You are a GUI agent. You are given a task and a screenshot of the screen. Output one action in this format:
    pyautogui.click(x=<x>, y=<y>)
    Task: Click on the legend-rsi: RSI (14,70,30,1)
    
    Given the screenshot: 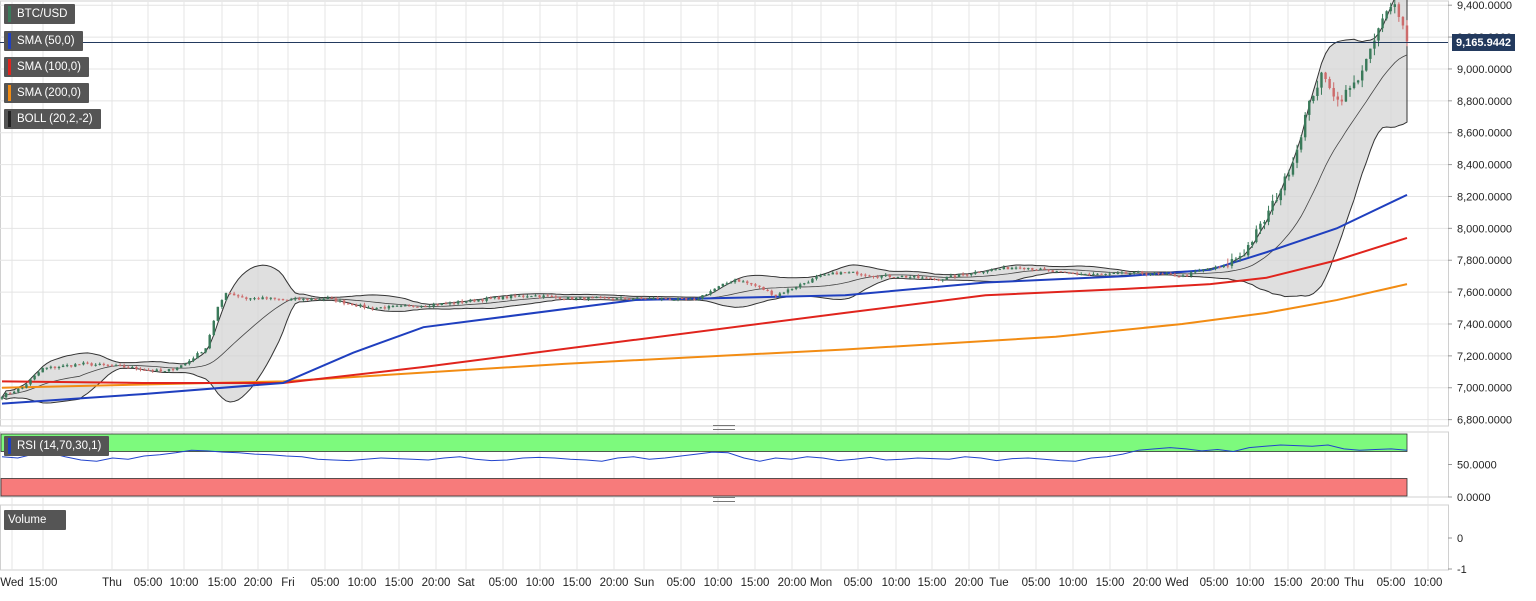 What is the action you would take?
    pyautogui.click(x=57, y=446)
    